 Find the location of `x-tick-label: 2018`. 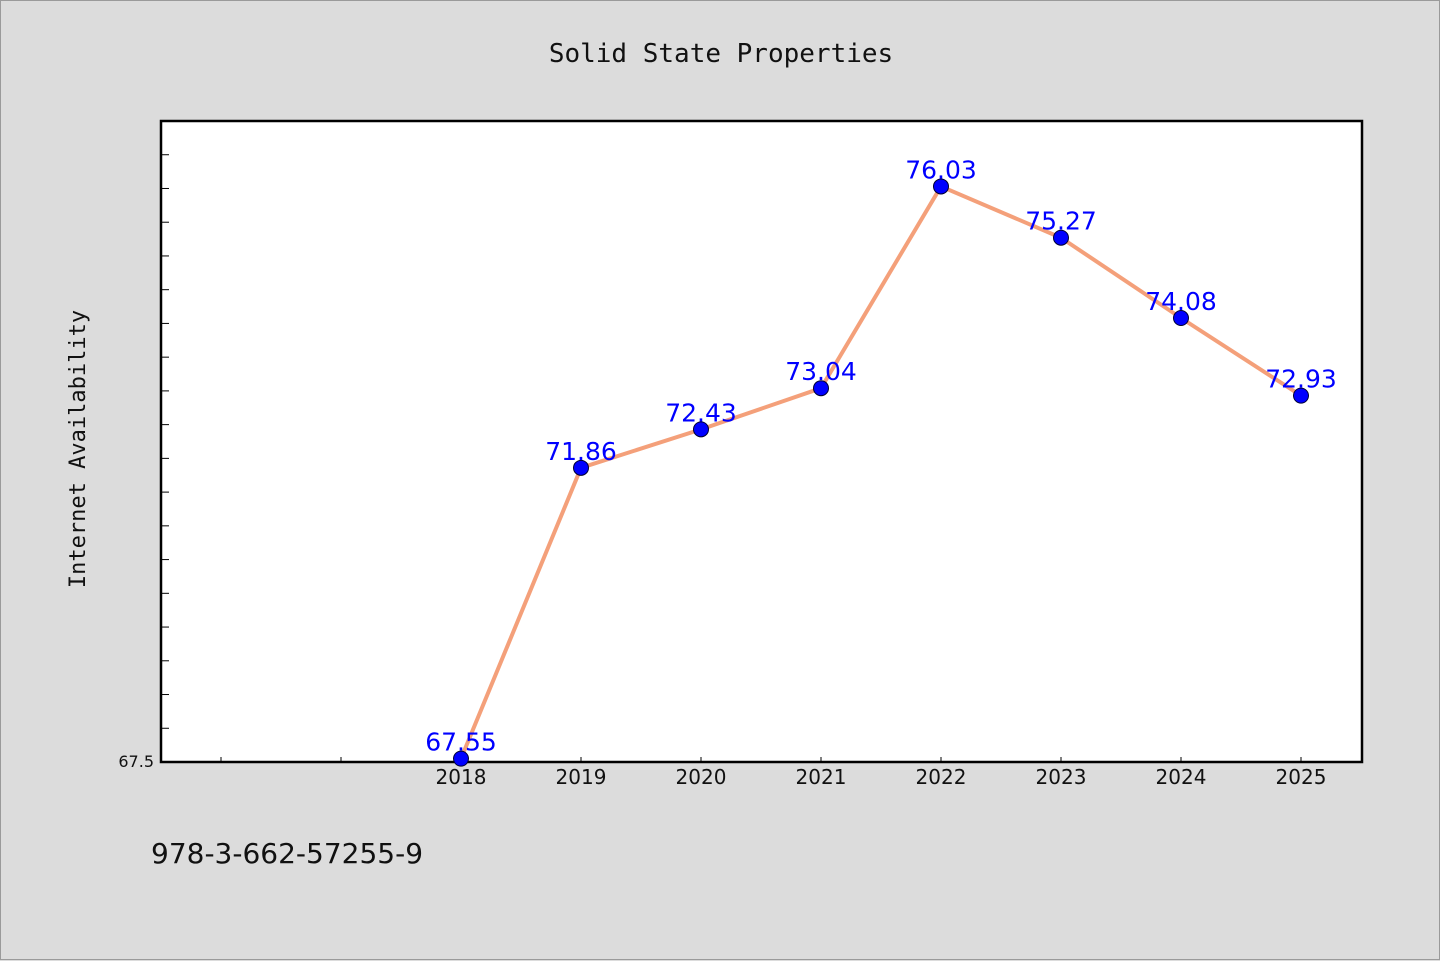

x-tick-label: 2018 is located at coordinates (461, 777).